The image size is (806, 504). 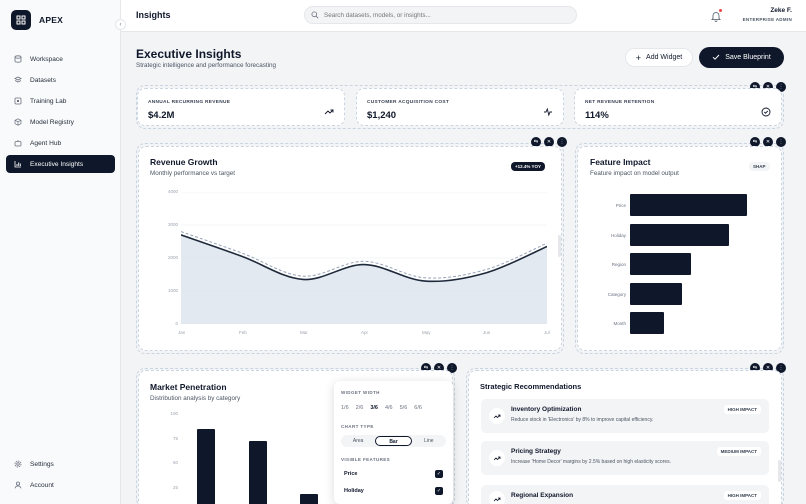 What do you see at coordinates (429, 441) in the screenshot?
I see `chart-type-line: Line` at bounding box center [429, 441].